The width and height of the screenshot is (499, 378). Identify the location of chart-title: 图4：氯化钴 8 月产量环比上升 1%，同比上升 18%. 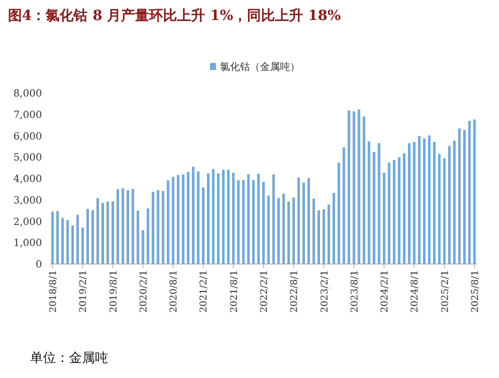
(174, 15).